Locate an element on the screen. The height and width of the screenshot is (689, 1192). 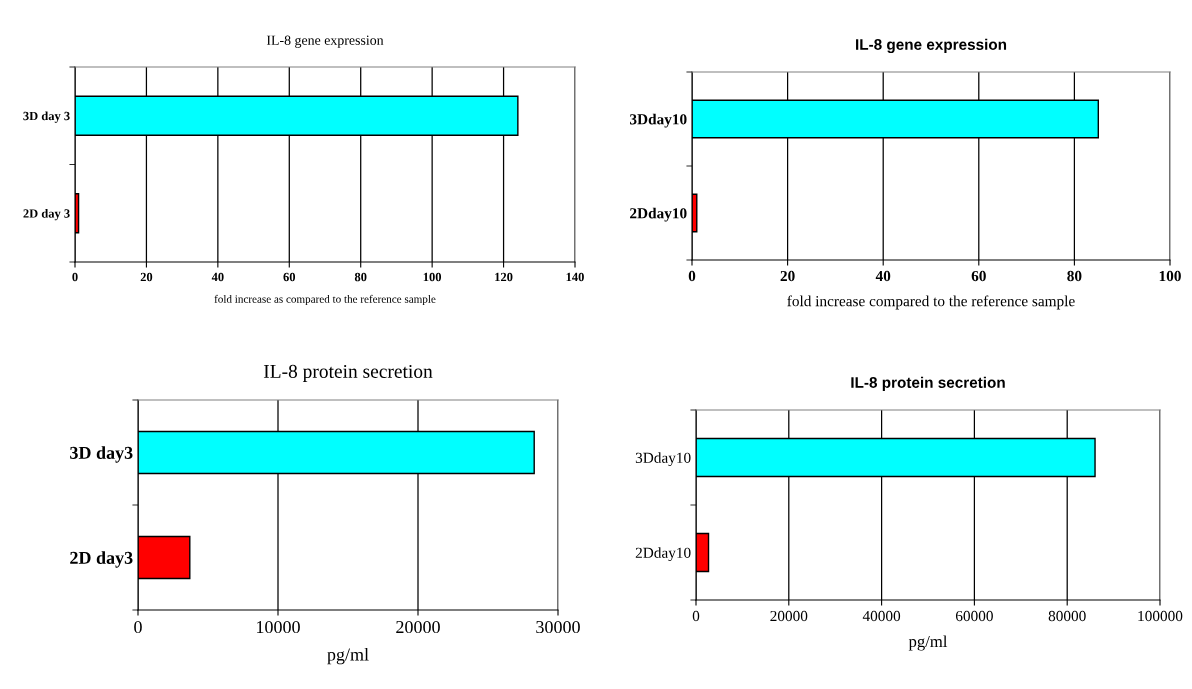
x-tick-label: 10000 is located at coordinates (278, 627).